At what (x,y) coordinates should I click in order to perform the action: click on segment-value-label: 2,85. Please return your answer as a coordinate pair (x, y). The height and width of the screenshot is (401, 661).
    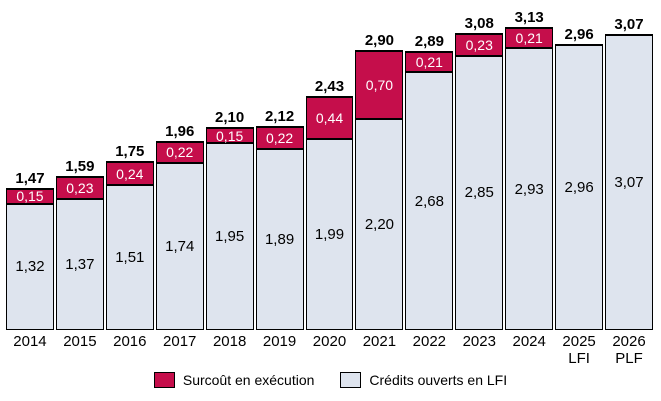
    Looking at the image, I should click on (479, 193).